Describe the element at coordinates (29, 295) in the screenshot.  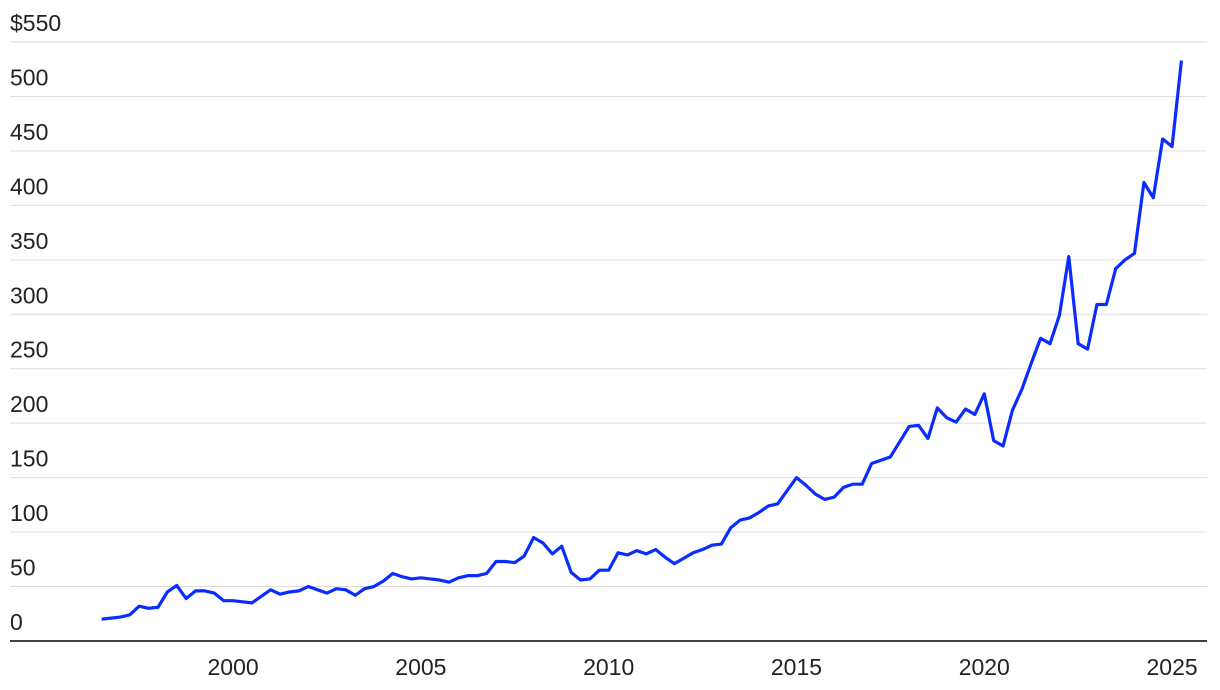
I see `y-tick-label: 300` at that location.